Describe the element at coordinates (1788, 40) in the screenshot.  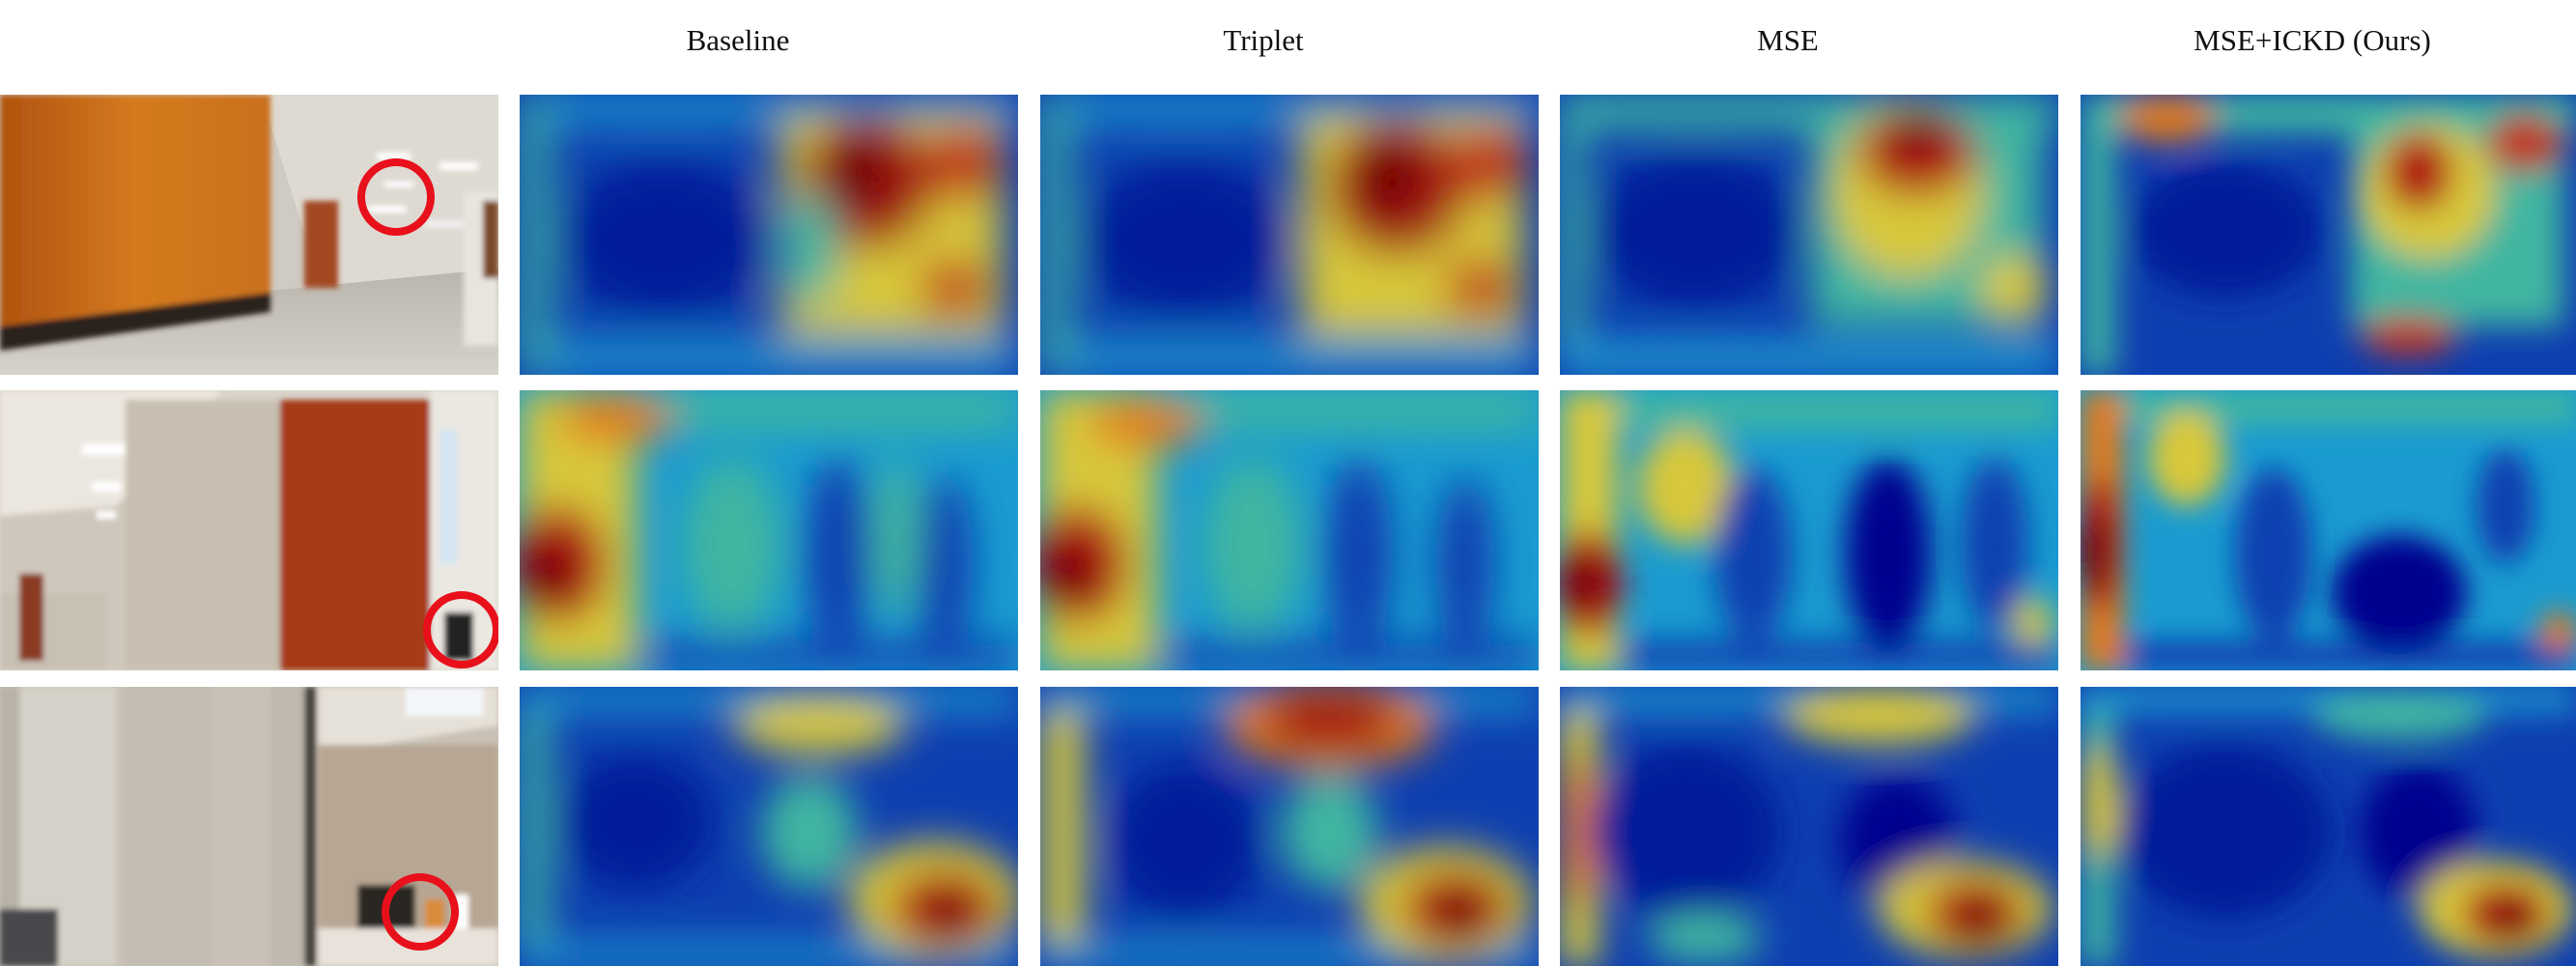
I see `header-mse: MSE` at that location.